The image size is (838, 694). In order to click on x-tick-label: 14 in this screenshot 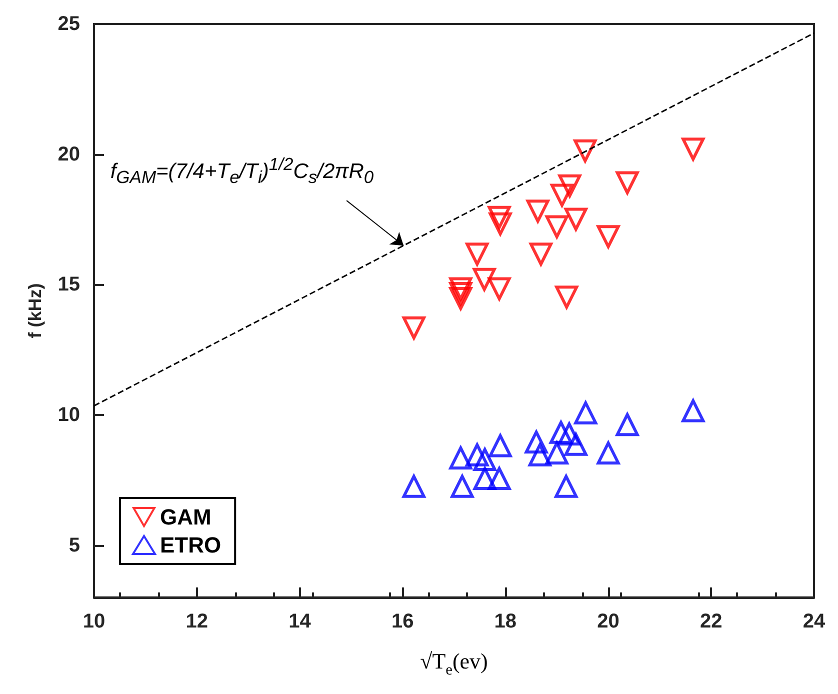, I will do `click(300, 621)`.